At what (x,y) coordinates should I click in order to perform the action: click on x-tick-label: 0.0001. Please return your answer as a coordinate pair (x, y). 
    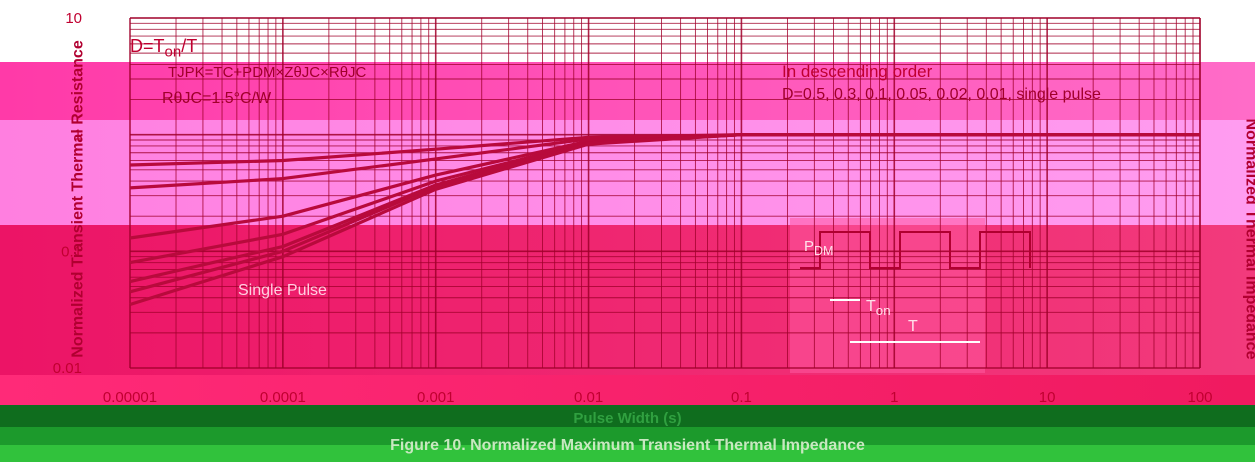
    Looking at the image, I should click on (283, 397).